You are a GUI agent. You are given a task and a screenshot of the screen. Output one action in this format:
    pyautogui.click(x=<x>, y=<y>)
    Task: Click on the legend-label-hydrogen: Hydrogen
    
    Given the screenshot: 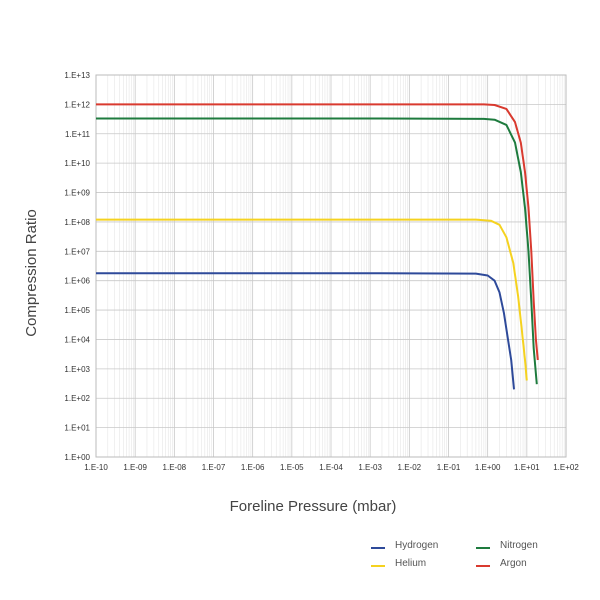 What is the action you would take?
    pyautogui.click(x=416, y=545)
    